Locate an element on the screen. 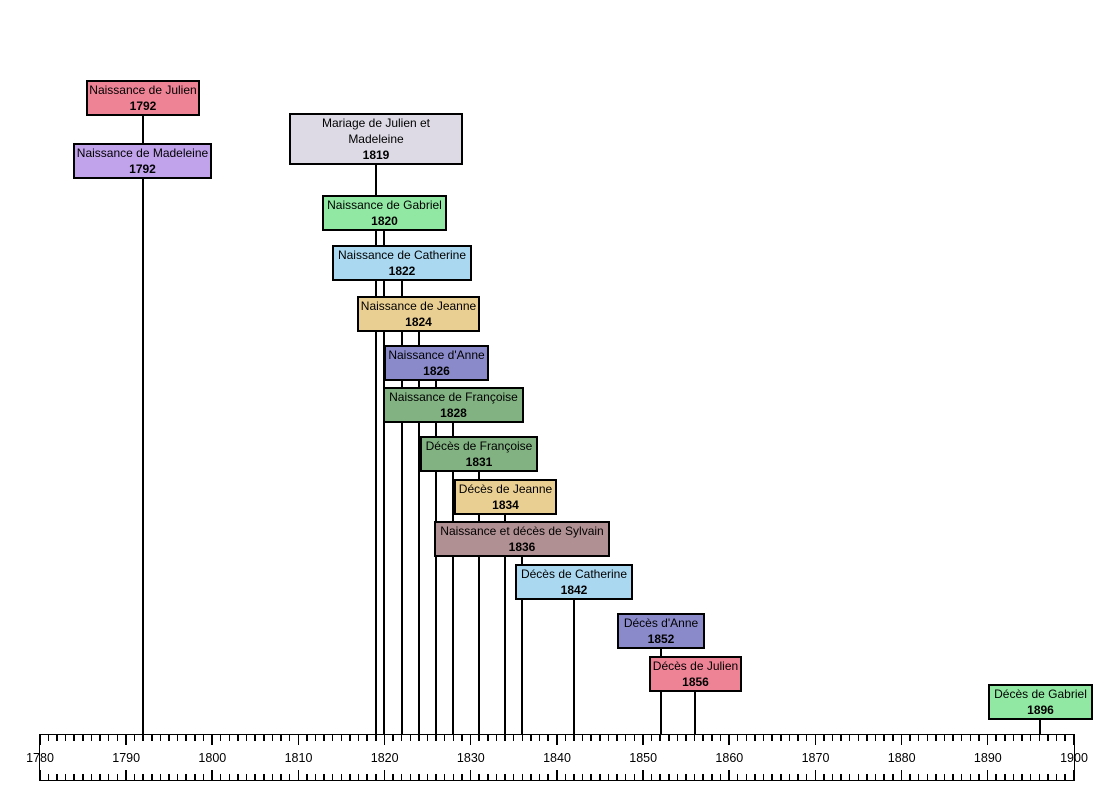 The image size is (1115, 790). event-year: 1792 is located at coordinates (142, 169).